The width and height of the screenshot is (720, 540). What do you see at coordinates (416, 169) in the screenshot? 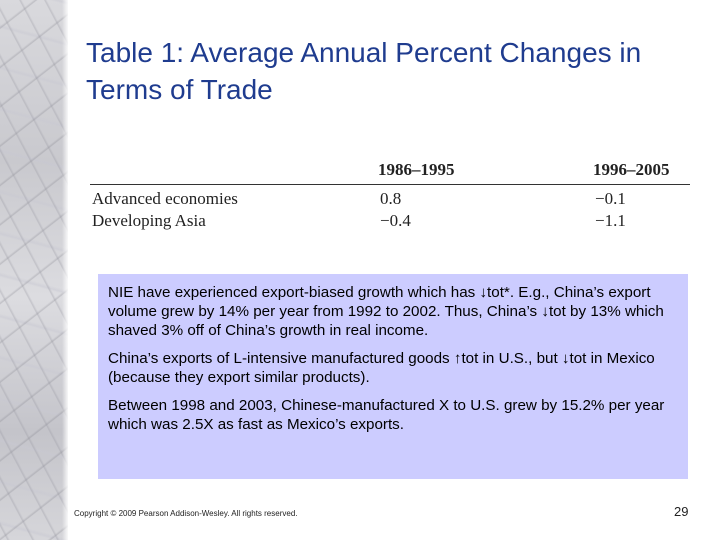
I see `table-header-period-1: 1986–1995` at bounding box center [416, 169].